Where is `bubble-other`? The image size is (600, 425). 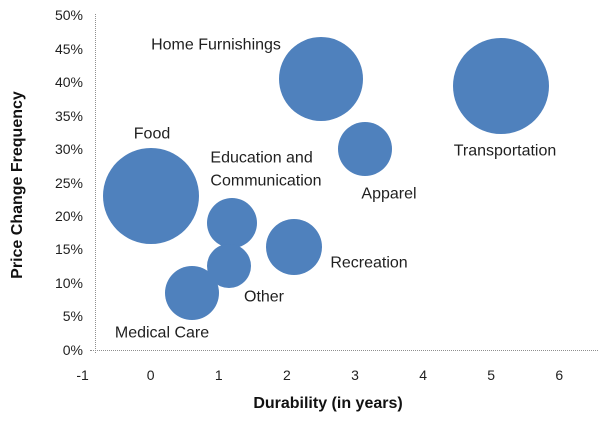 bubble-other is located at coordinates (229, 266).